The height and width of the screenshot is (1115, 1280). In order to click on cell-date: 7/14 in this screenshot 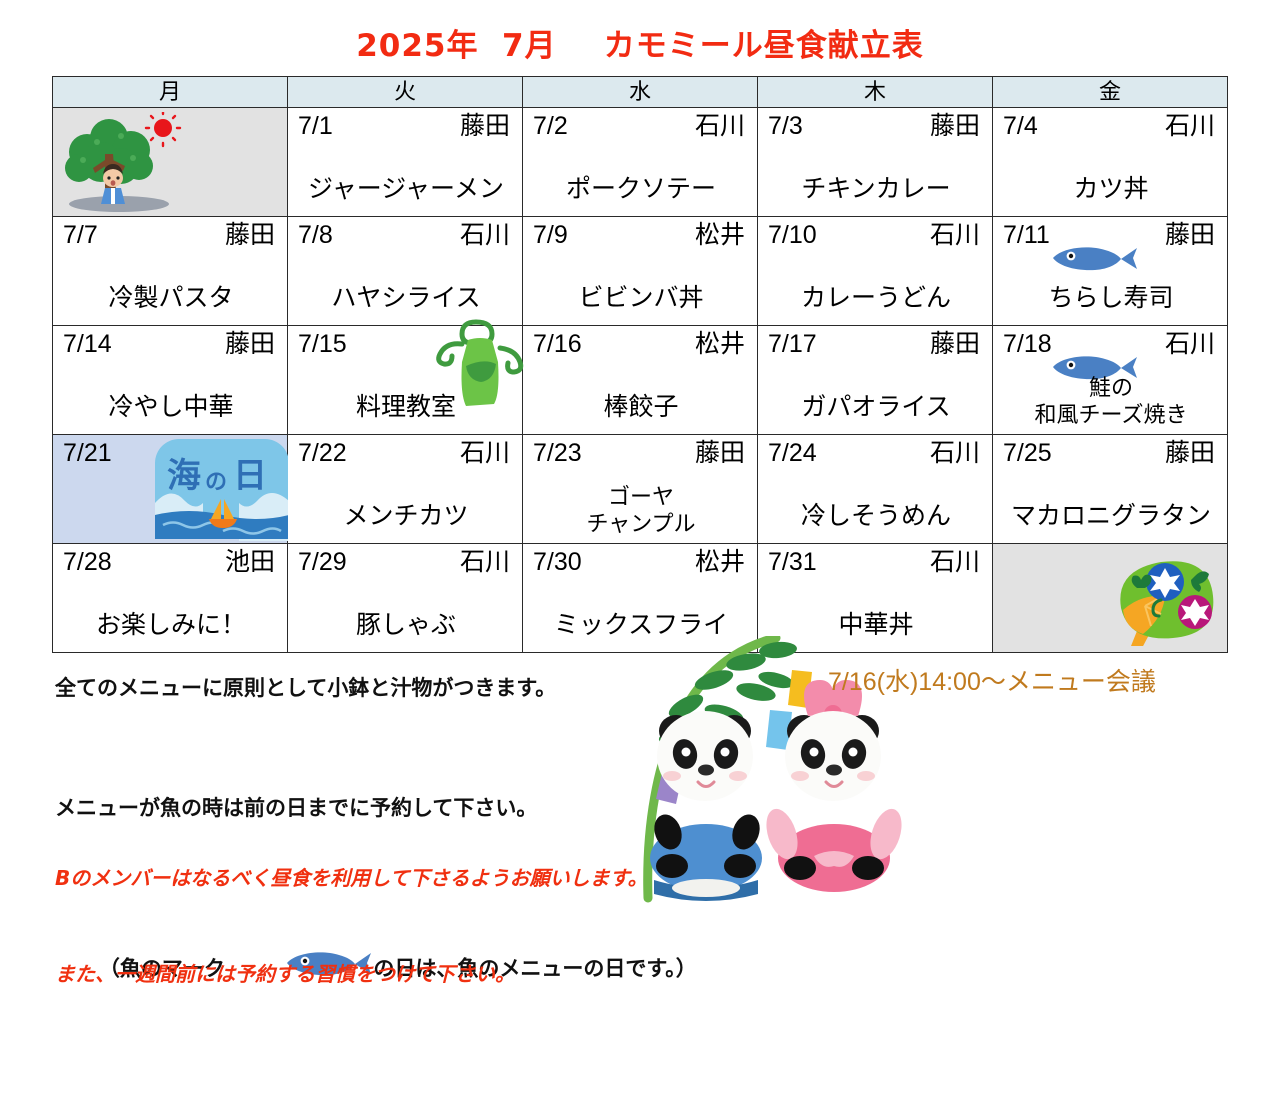, I will do `click(87, 344)`.